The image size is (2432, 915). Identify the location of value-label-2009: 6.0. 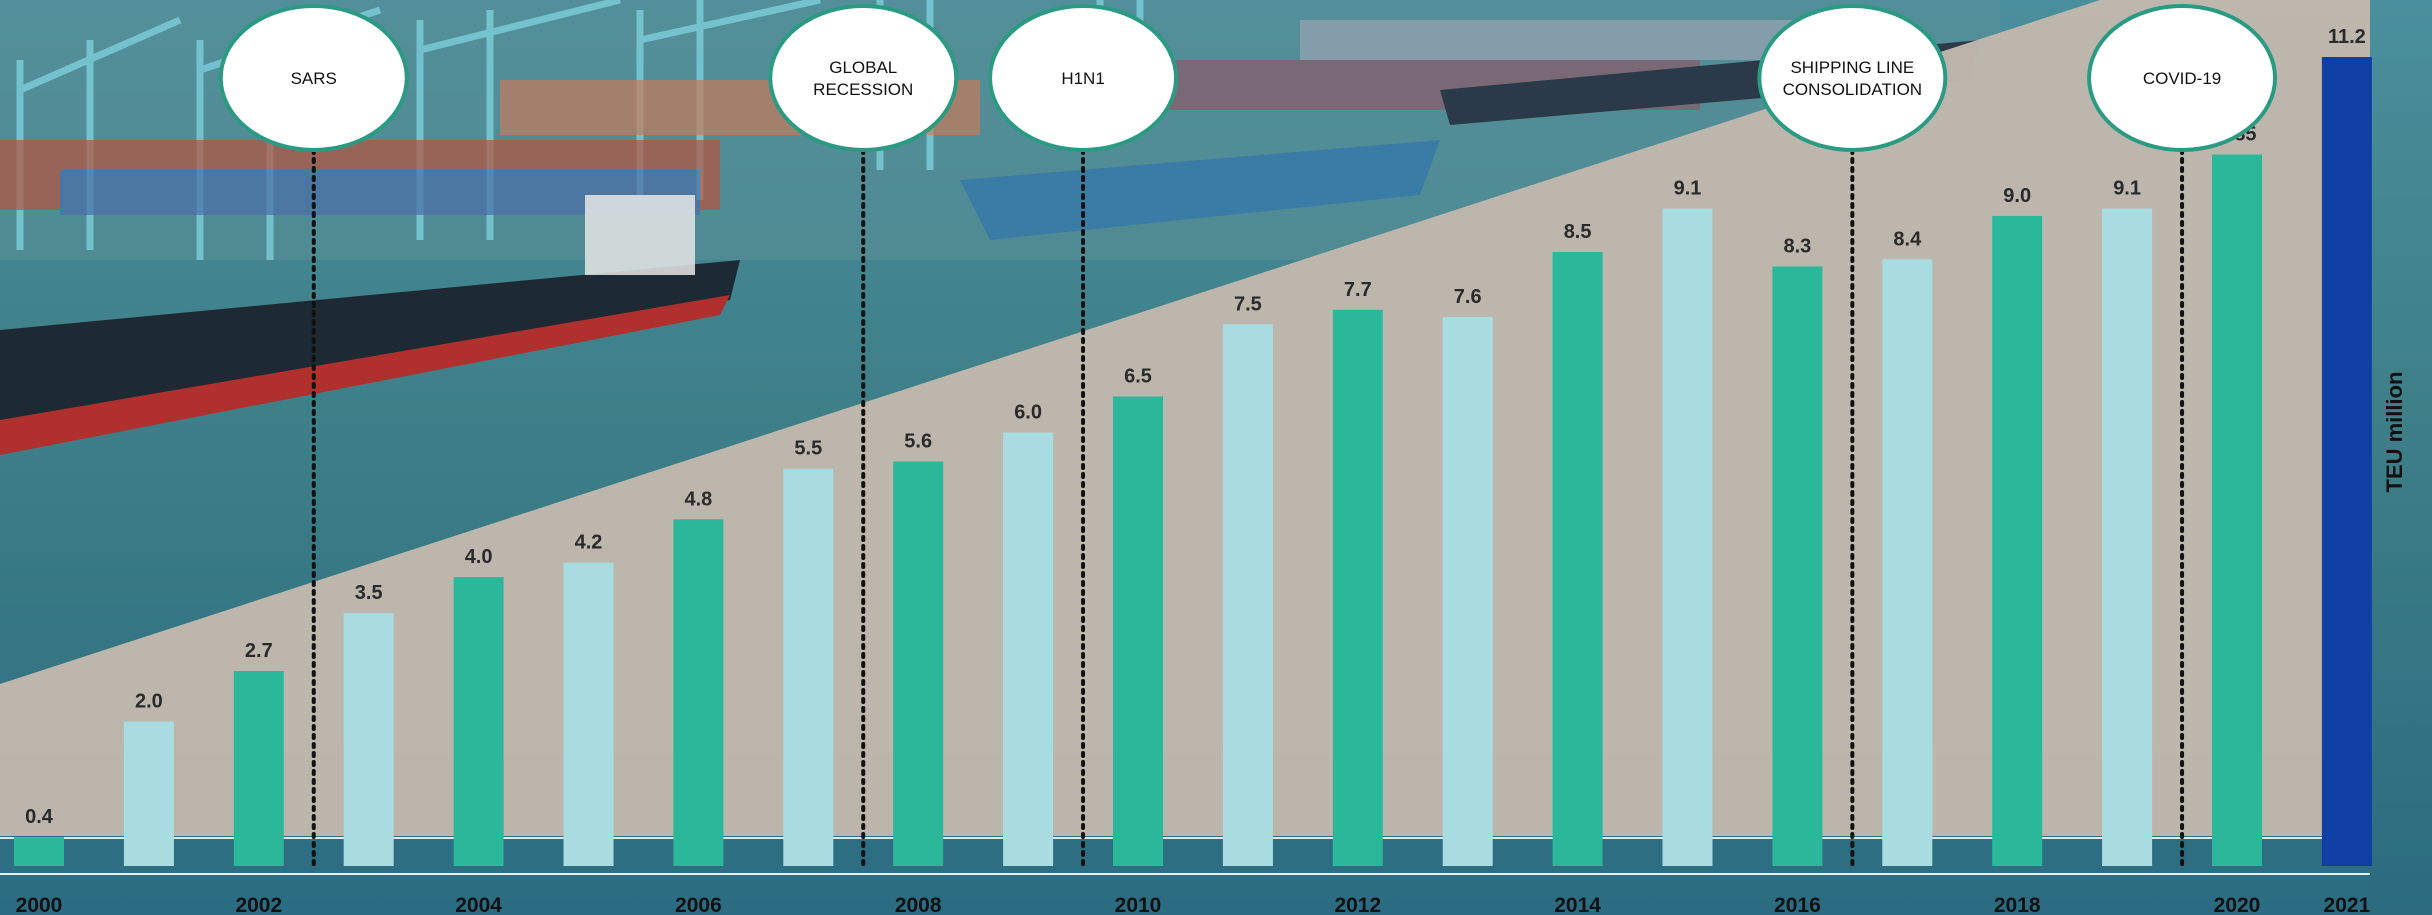
(1028, 413).